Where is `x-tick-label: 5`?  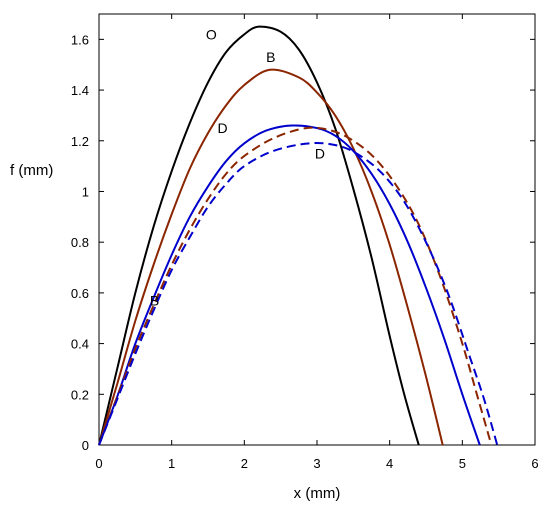 x-tick-label: 5 is located at coordinates (462, 463).